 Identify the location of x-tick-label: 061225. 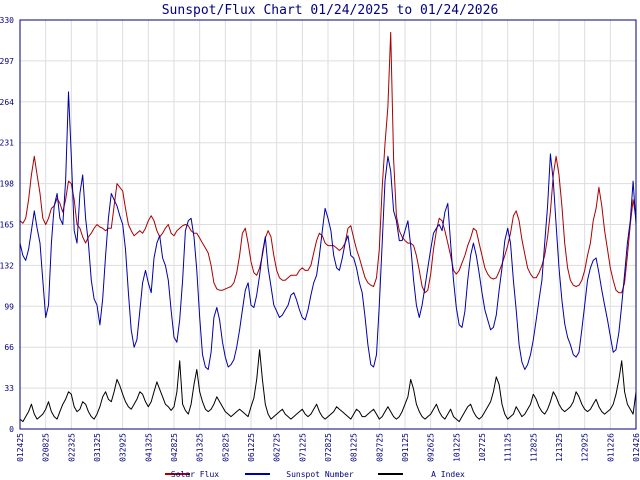
(251, 447).